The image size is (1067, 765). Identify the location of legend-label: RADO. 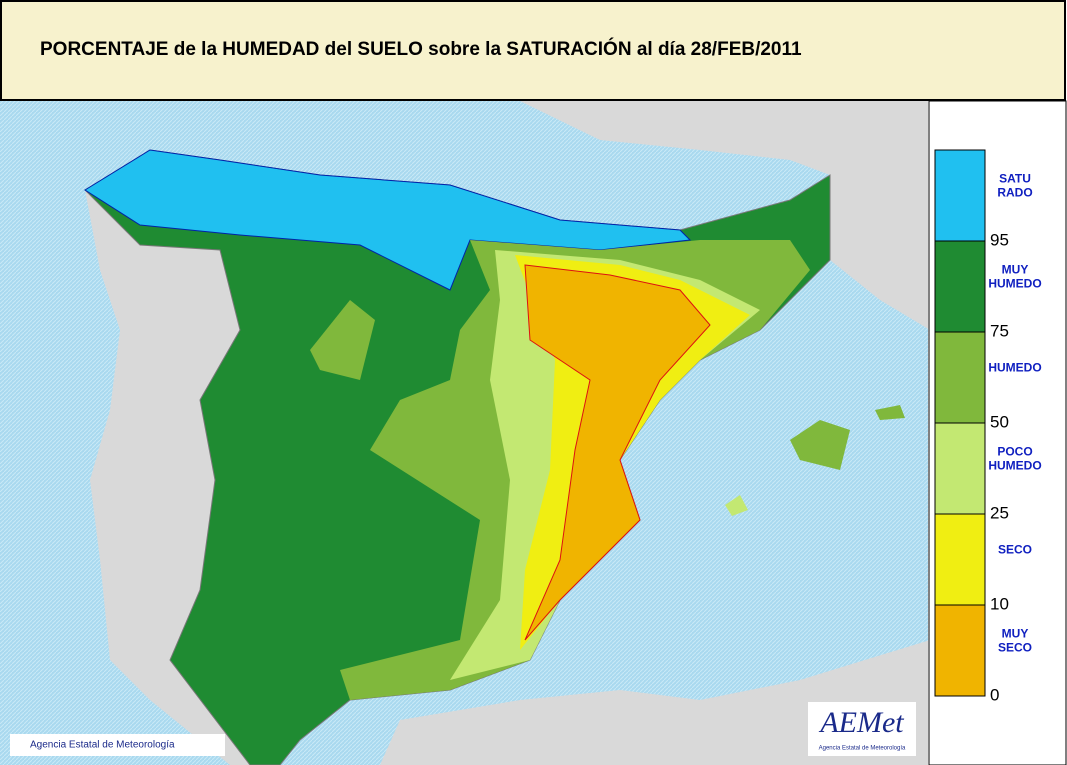
(1014, 193).